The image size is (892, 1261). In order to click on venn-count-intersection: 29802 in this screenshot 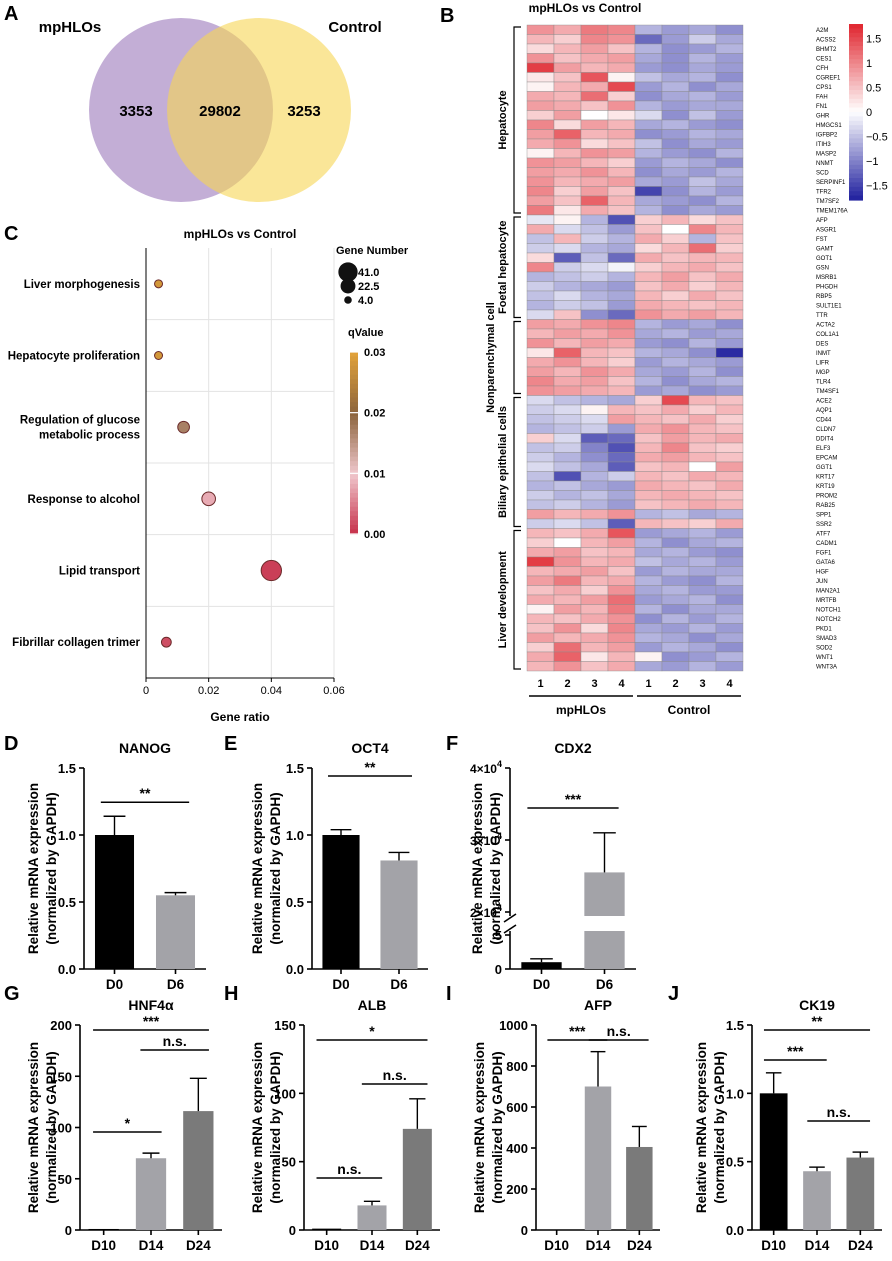, I will do `click(220, 111)`.